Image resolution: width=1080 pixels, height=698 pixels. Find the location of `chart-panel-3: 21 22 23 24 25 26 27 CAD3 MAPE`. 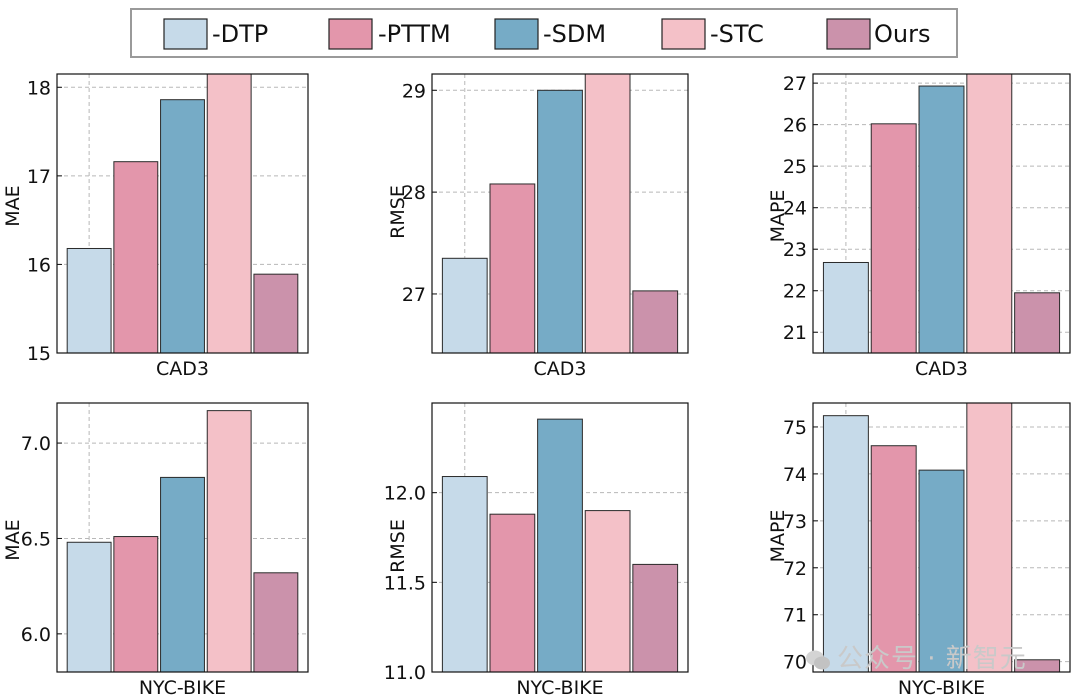

chart-panel-3: 21 22 23 24 25 26 27 CAD3 MAPE is located at coordinates (919, 226).